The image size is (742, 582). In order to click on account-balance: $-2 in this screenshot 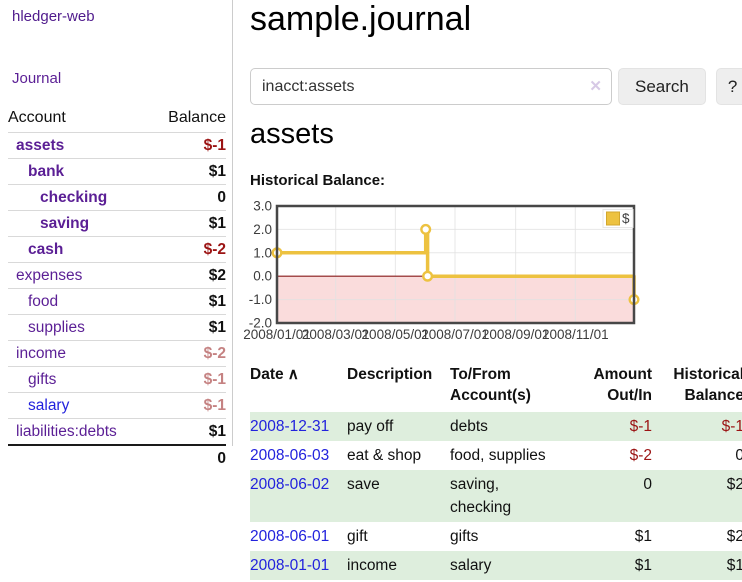, I will do `click(214, 353)`.